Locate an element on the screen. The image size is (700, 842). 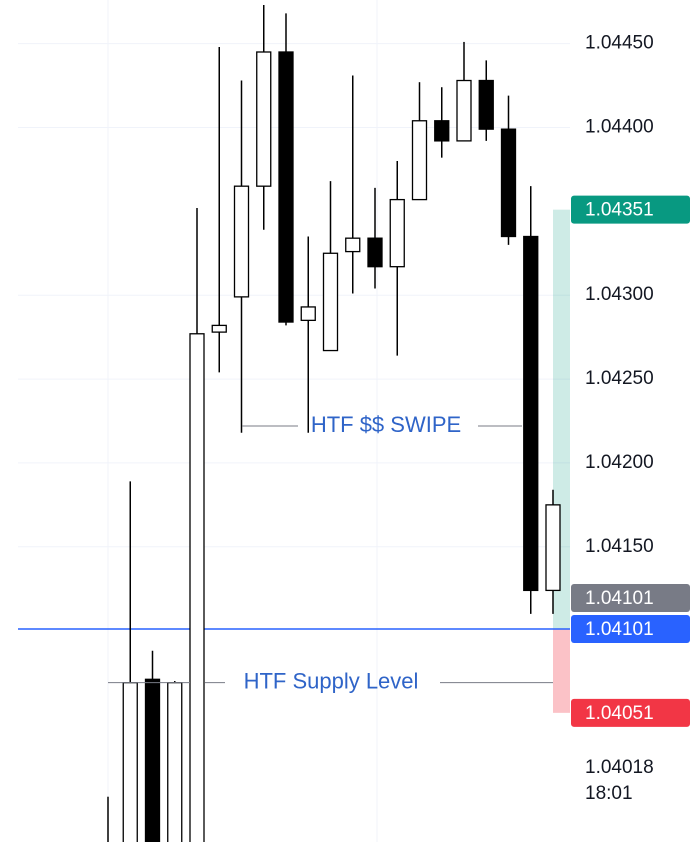
last-price-label: 1.04101 is located at coordinates (619, 598).